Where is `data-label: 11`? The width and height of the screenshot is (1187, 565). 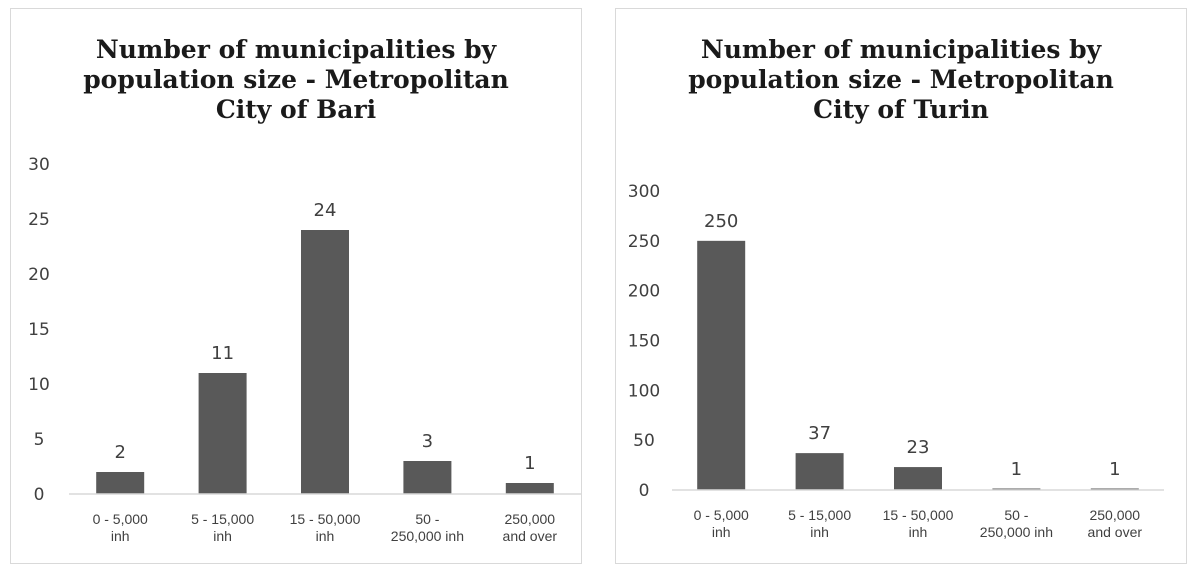 data-label: 11 is located at coordinates (222, 353).